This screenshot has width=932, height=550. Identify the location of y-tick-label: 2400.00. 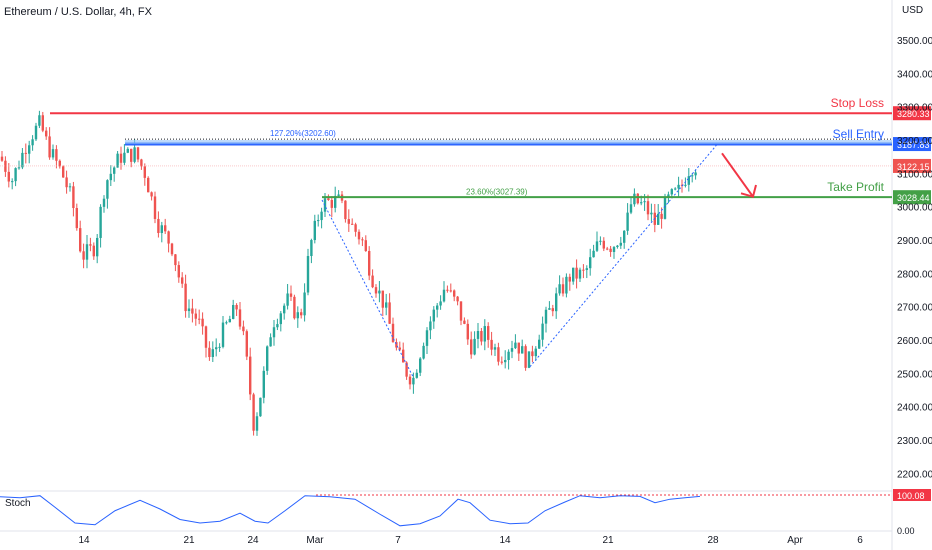
(914, 408).